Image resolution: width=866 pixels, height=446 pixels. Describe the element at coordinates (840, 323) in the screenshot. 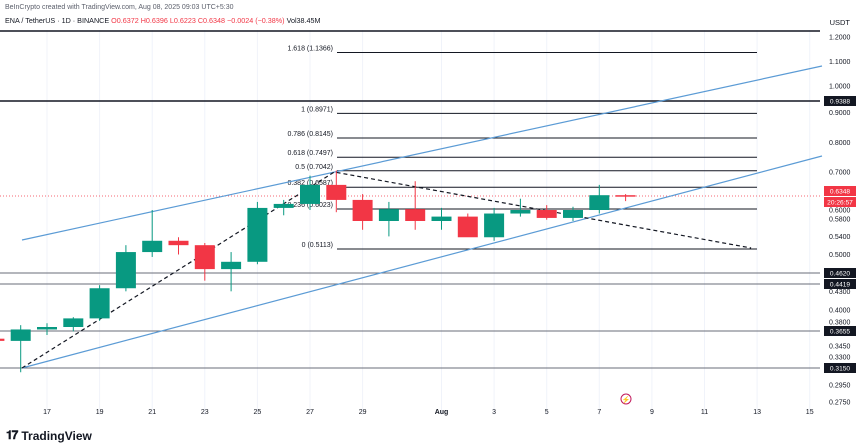

I see `price-tick-label: 0.3800` at that location.